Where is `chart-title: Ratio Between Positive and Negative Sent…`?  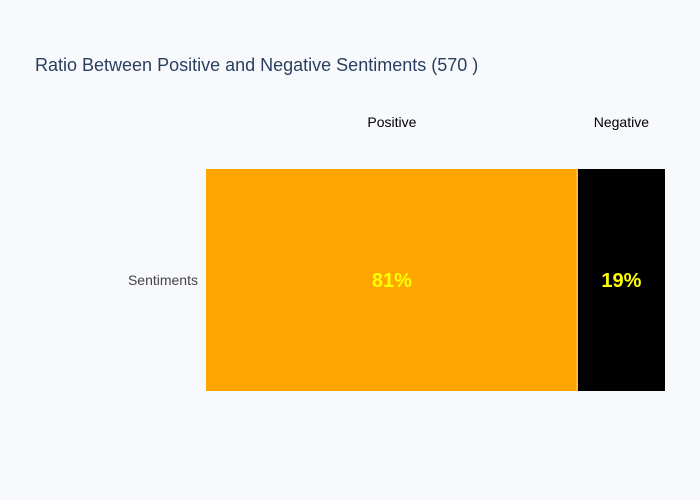 chart-title: Ratio Between Positive and Negative Sent… is located at coordinates (256, 65).